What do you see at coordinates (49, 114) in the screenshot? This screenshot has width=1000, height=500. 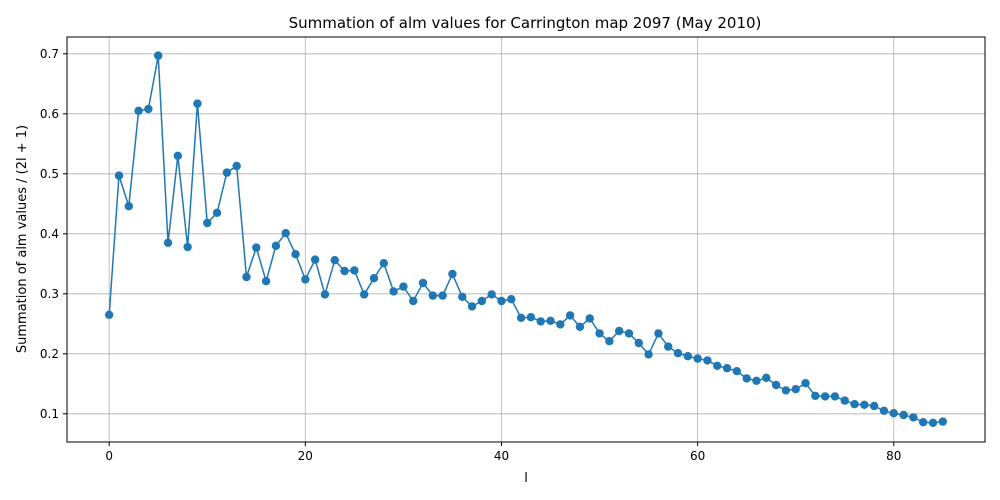 I see `y-tick-label: 0.6` at bounding box center [49, 114].